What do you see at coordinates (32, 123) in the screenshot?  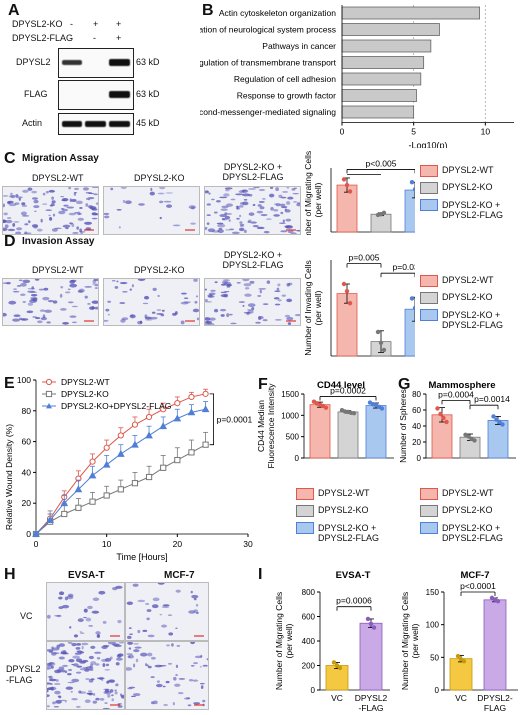 I see `blot-band-label: Actin` at bounding box center [32, 123].